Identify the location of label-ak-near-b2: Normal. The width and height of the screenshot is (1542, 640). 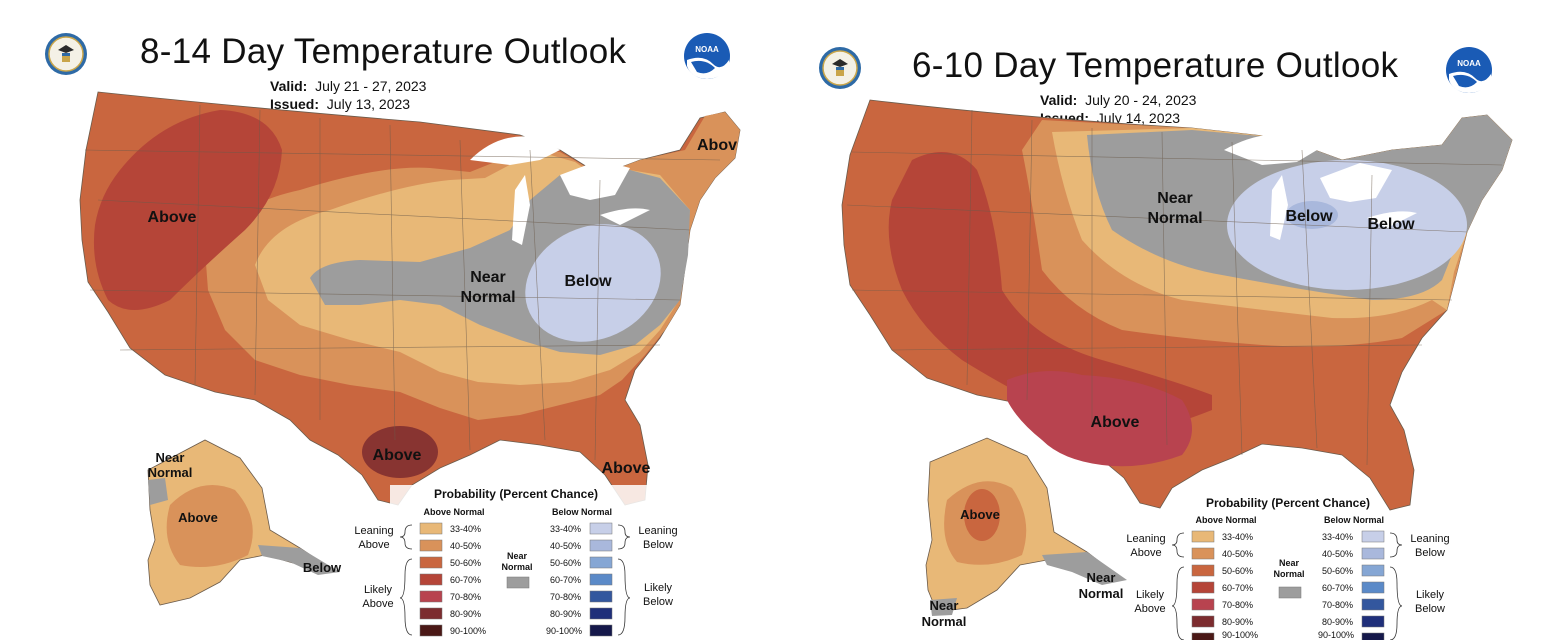
(944, 621).